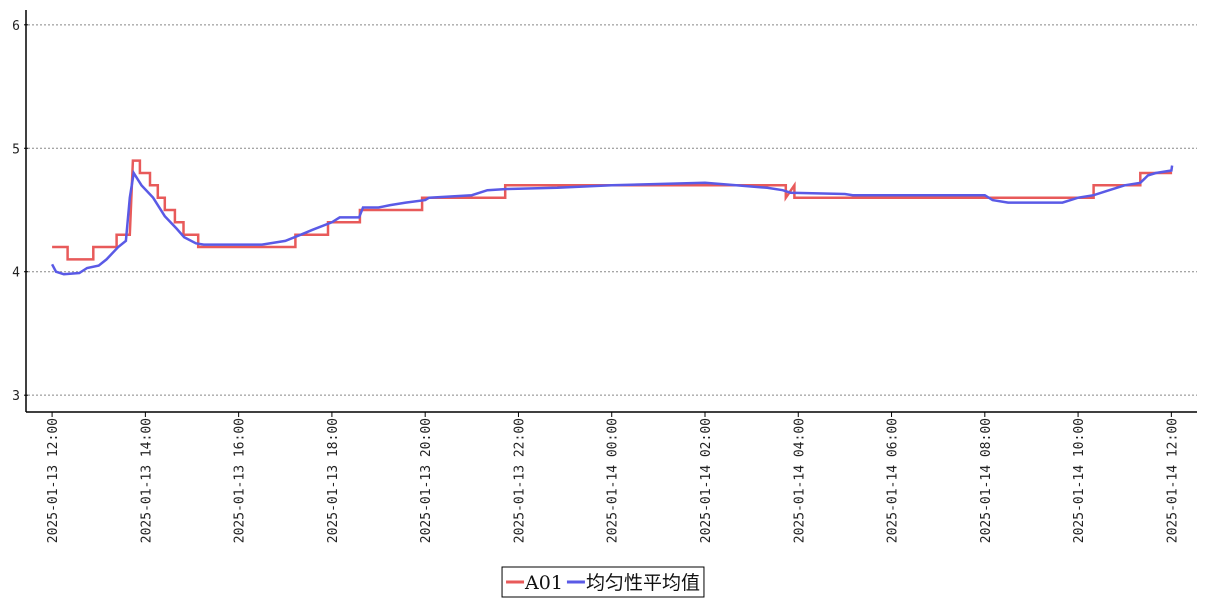  Describe the element at coordinates (240, 480) in the screenshot. I see `x-tick-label: 2025-01-13 16:00` at that location.